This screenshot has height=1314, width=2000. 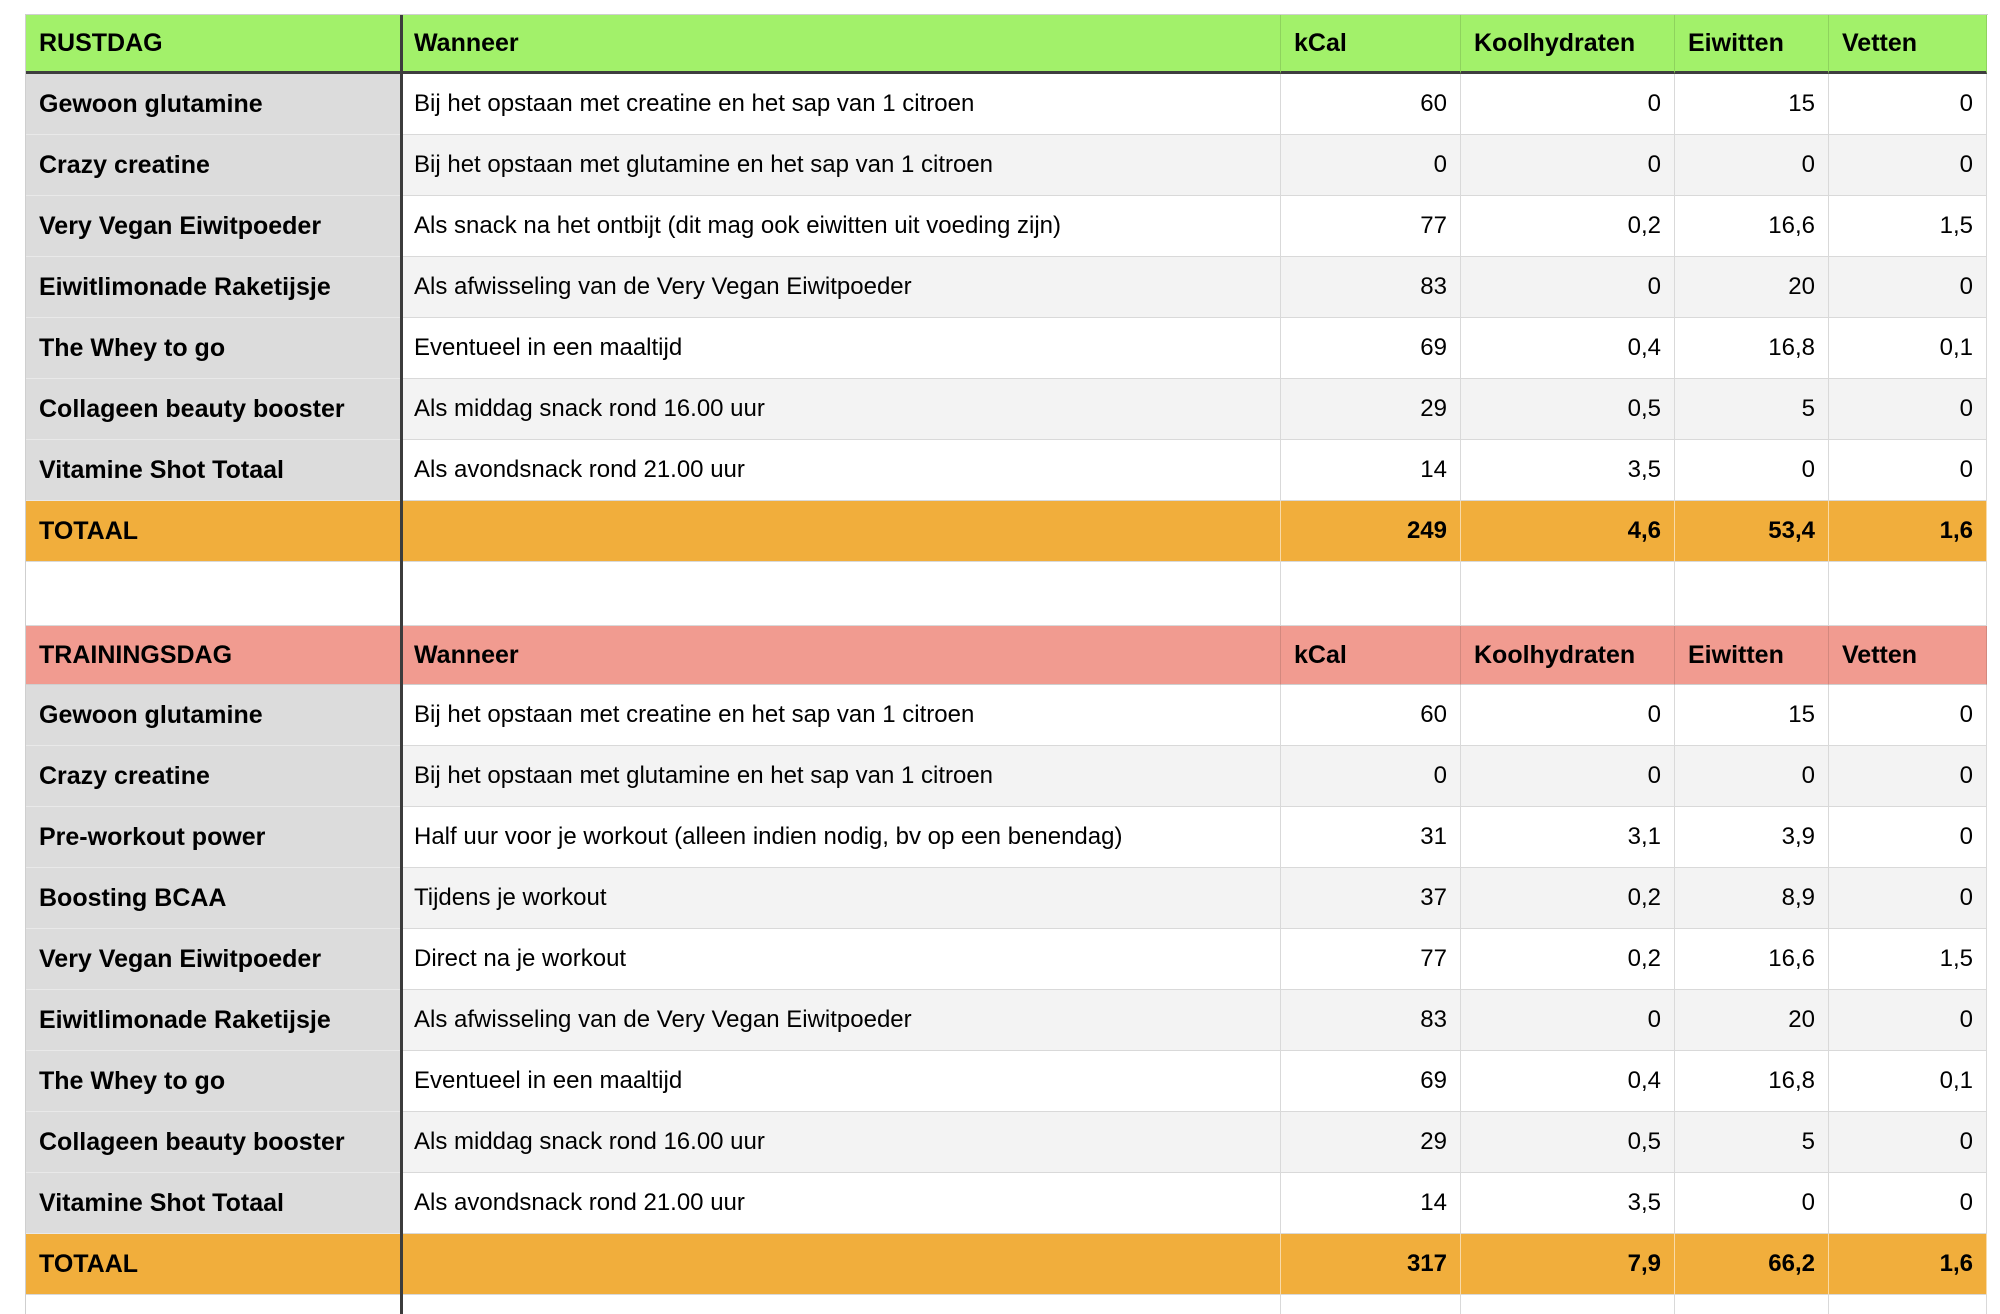 I want to click on eiwitten-cell: 16,8, so click(x=1752, y=1081).